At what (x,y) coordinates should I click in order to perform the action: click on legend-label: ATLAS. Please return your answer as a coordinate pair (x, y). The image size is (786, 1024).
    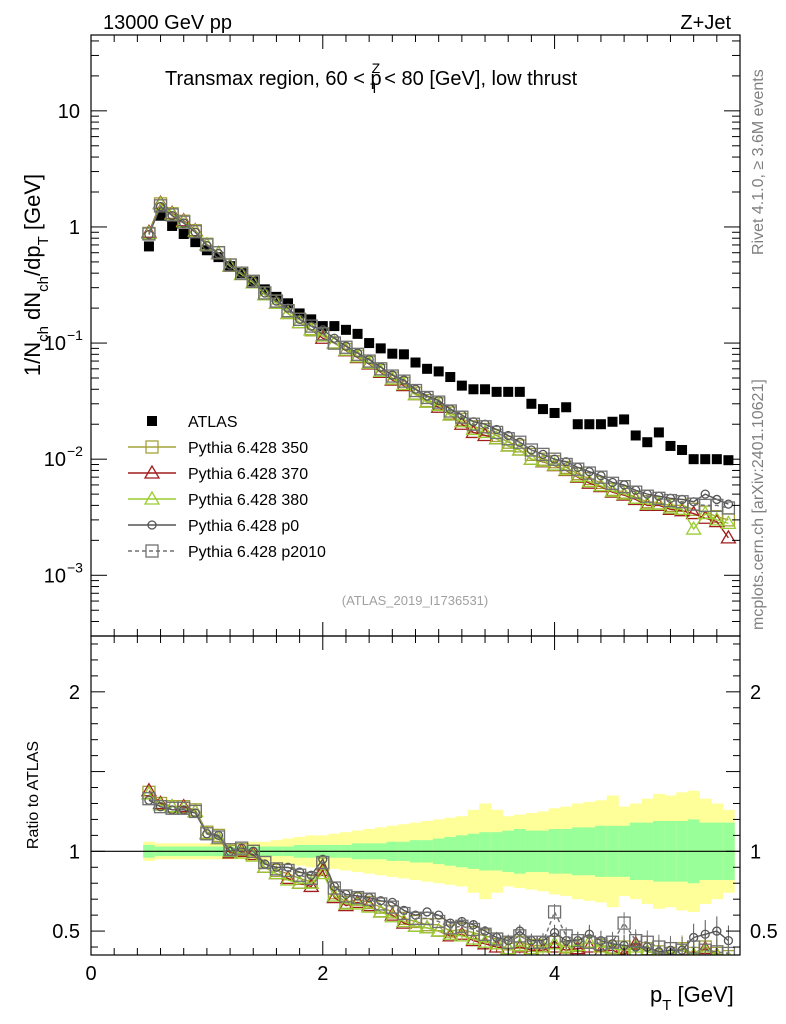
    Looking at the image, I should click on (213, 422).